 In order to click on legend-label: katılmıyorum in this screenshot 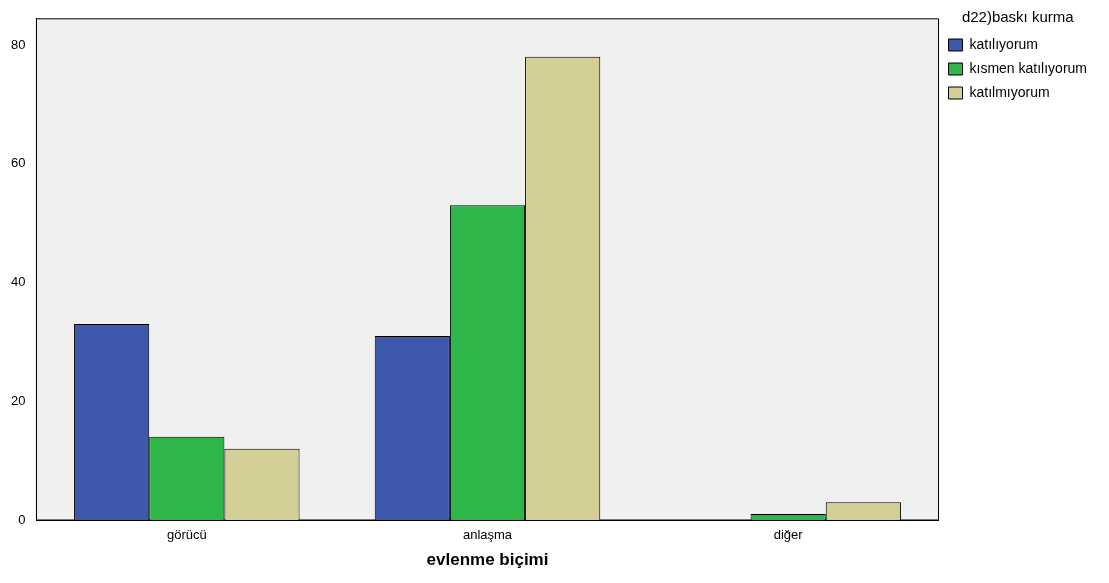, I will do `click(1009, 91)`.